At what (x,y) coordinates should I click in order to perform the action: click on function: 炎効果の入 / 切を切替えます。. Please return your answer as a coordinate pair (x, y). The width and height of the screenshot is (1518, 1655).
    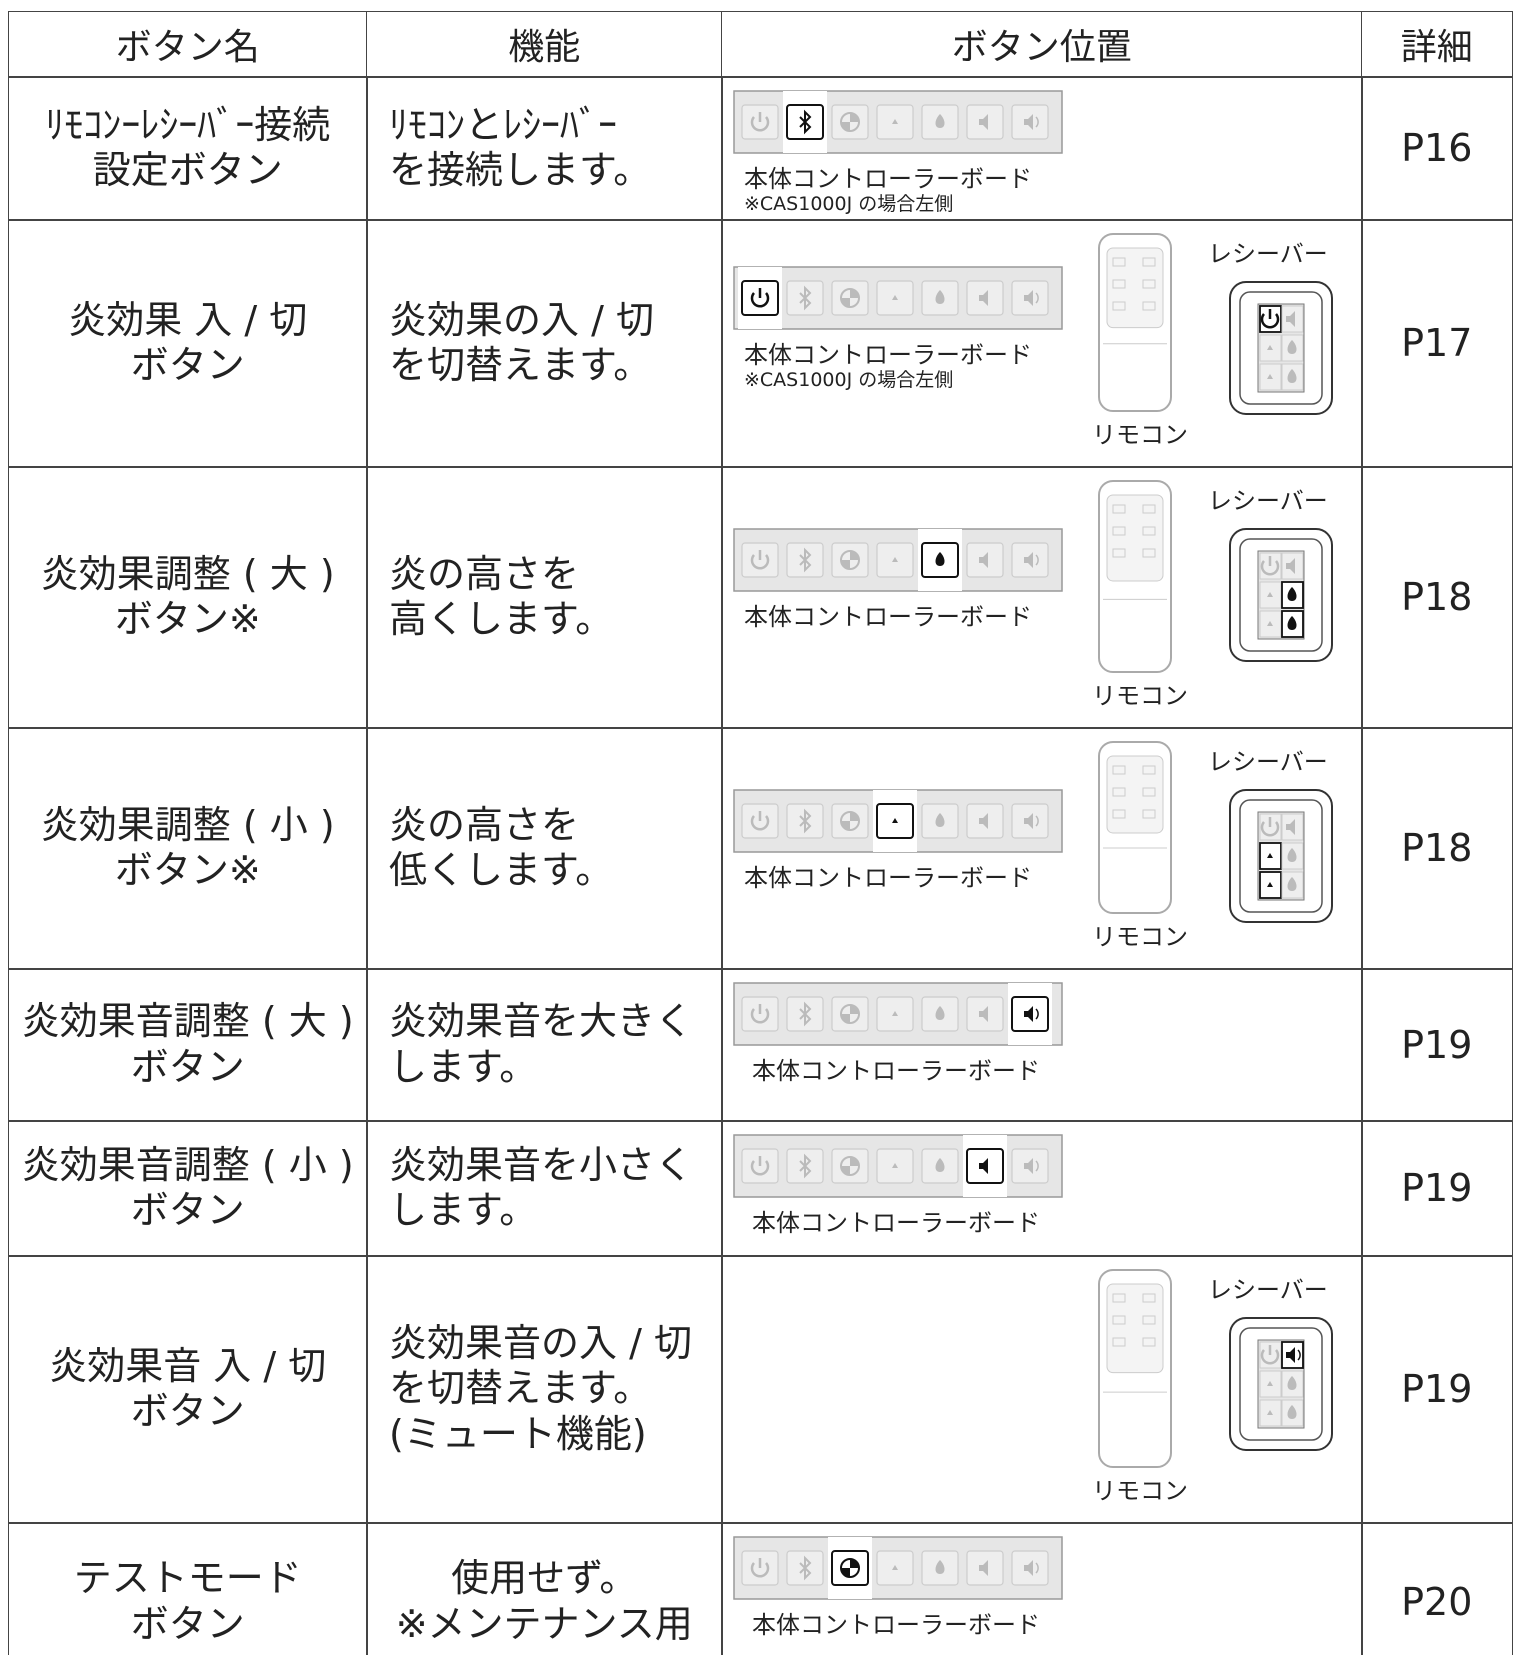
    Looking at the image, I should click on (544, 343).